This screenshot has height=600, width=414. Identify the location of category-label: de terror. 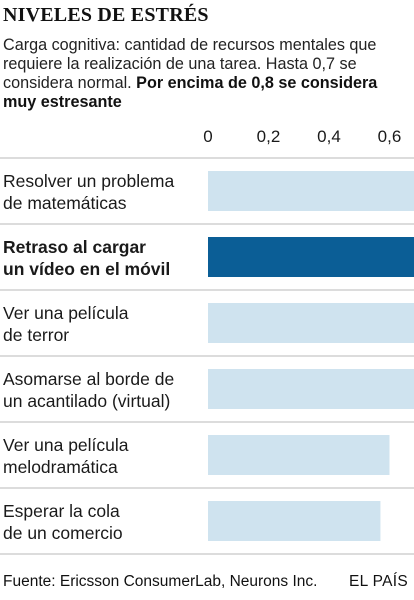
(36, 335).